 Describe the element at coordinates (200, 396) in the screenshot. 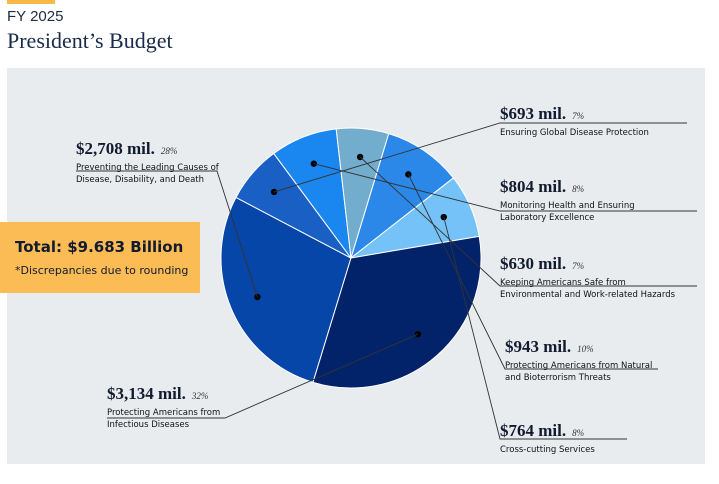

I see `slice-percent-label: 32%` at that location.